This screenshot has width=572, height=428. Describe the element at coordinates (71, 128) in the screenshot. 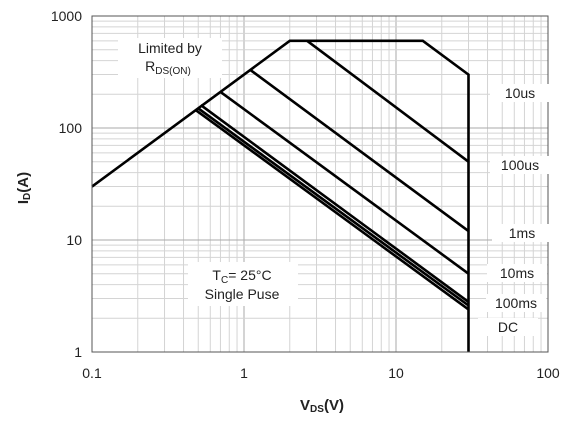

I see `y-tick-label: 100` at that location.